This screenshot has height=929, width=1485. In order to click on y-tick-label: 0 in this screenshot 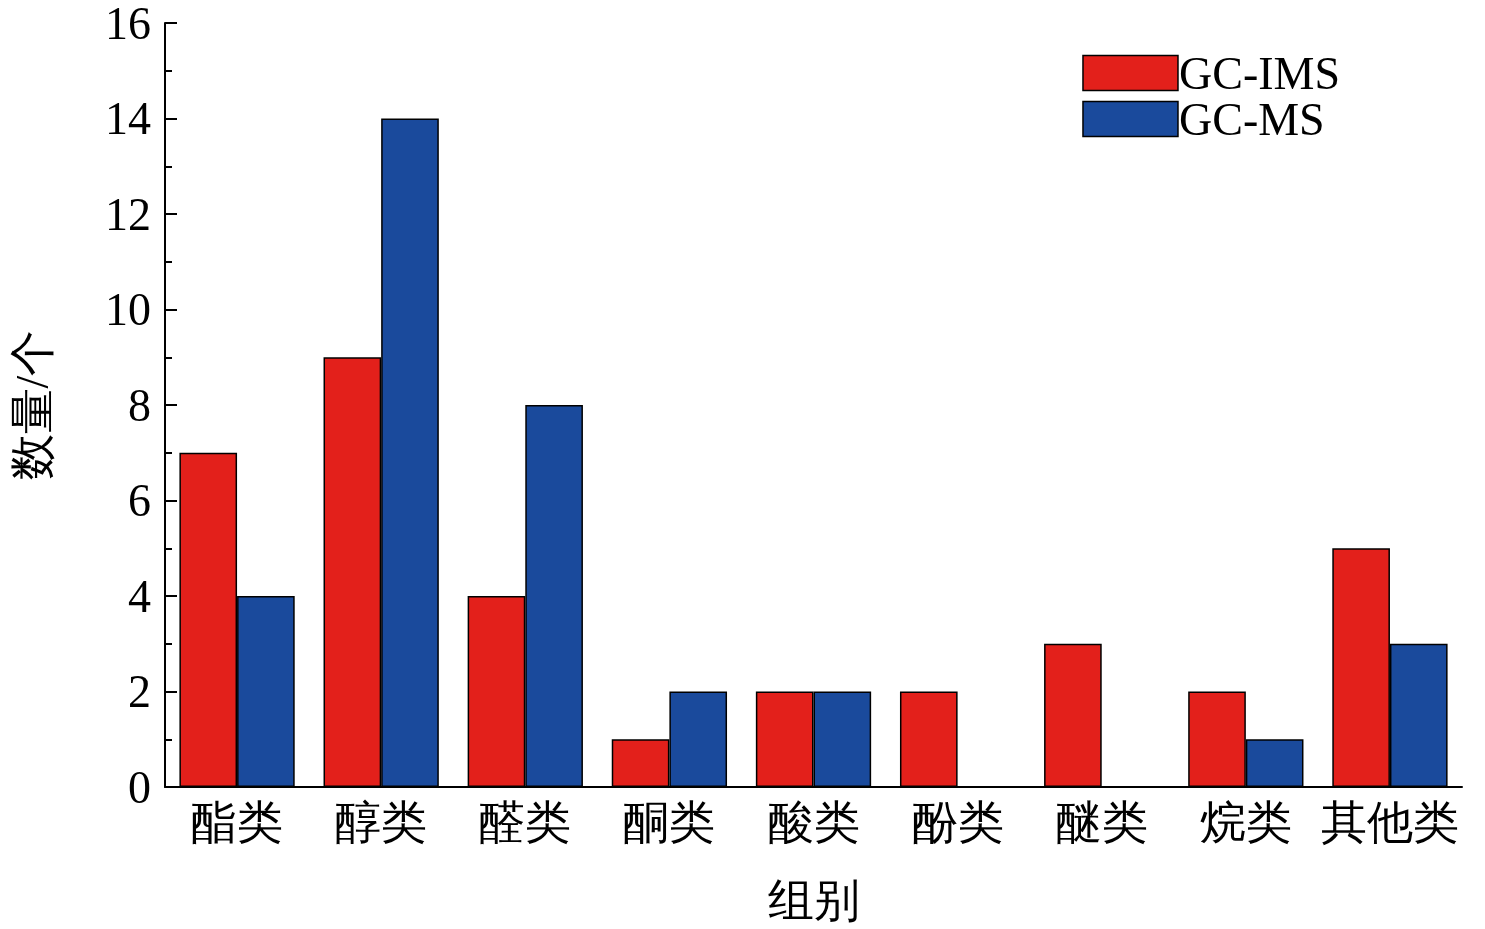, I will do `click(139, 787)`.